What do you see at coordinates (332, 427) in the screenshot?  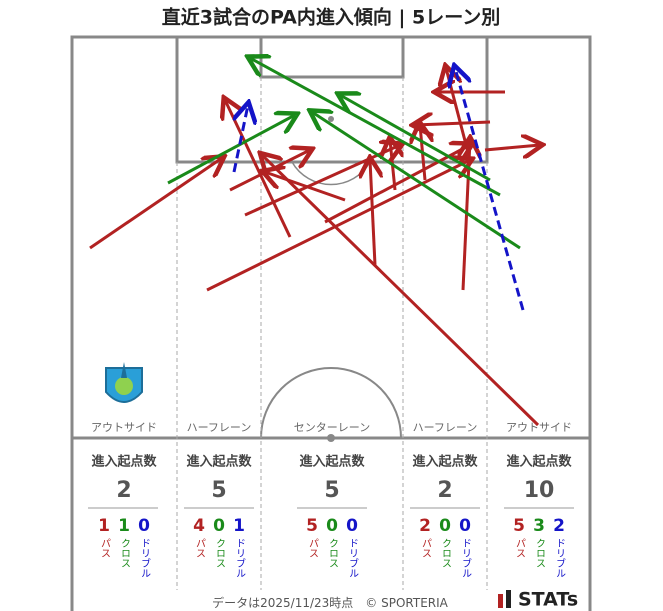 I see `lane-name: センターレーン` at bounding box center [332, 427].